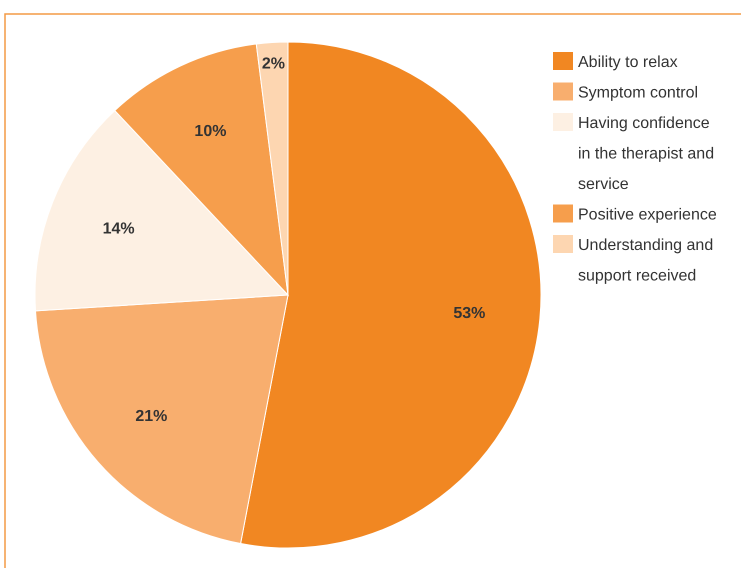 The width and height of the screenshot is (741, 568). Describe the element at coordinates (469, 313) in the screenshot. I see `data-label: 53%` at that location.